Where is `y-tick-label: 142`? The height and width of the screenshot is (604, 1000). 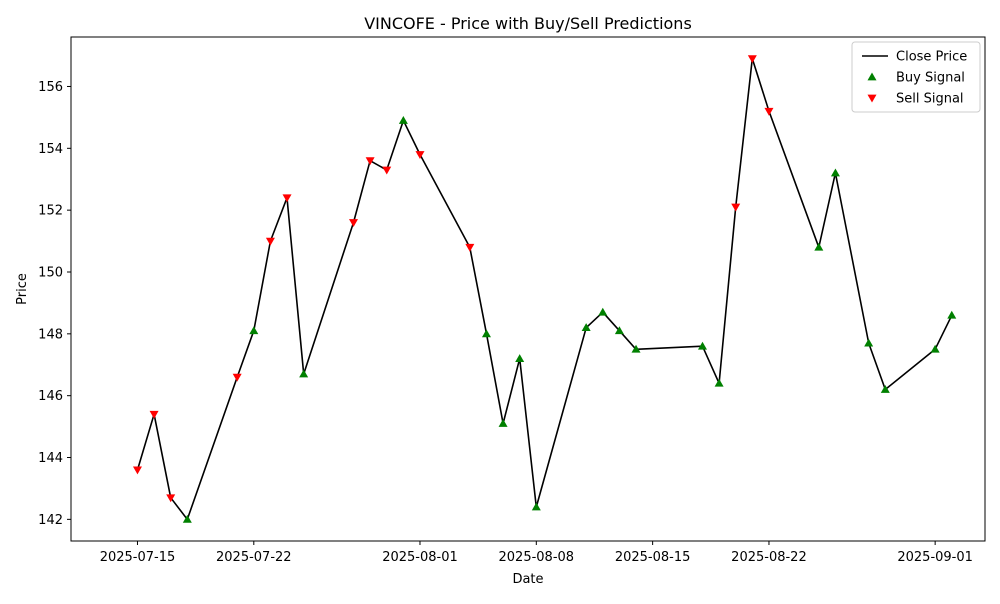
y-tick-label: 142 is located at coordinates (50, 520).